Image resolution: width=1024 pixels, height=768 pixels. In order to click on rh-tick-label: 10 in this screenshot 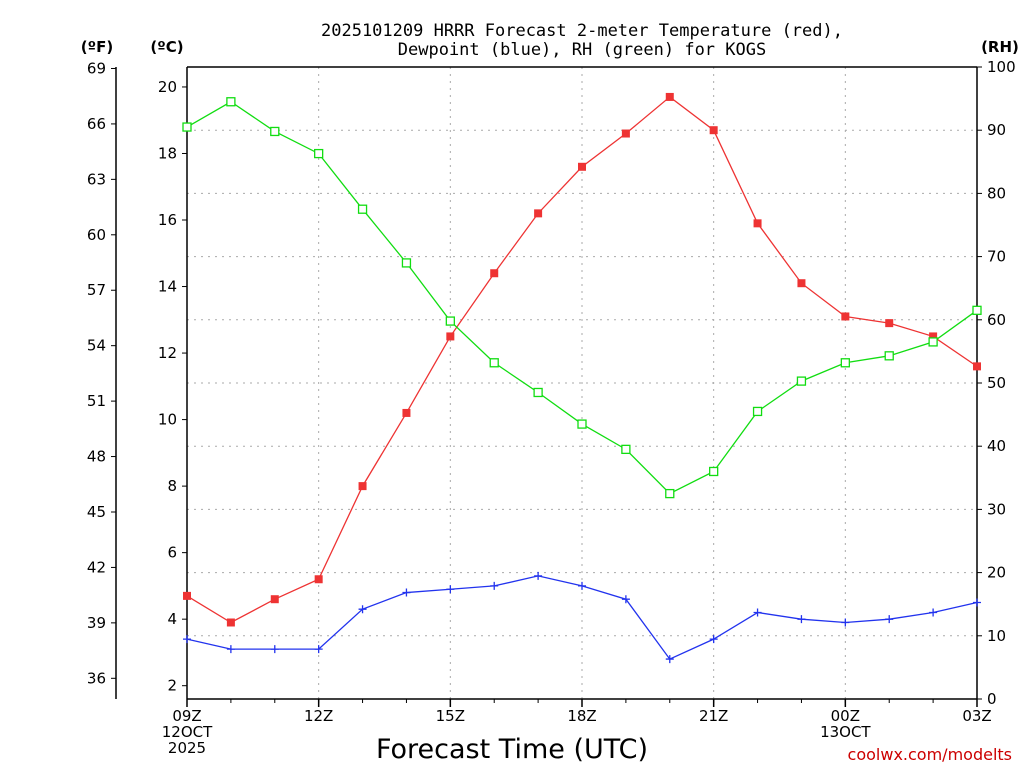, I will do `click(996, 636)`.